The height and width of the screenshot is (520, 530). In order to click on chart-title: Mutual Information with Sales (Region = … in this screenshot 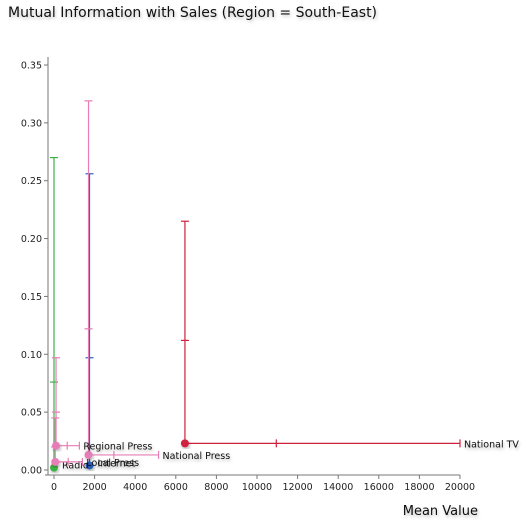, I will do `click(193, 13)`.